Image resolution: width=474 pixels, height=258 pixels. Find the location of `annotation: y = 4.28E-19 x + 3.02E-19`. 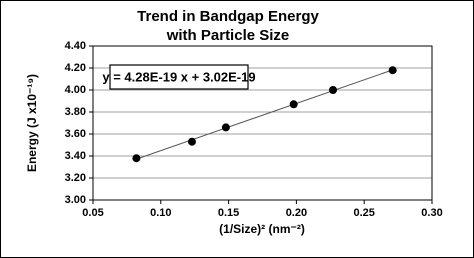

annotation: y = 4.28E-19 x + 3.02E-19 is located at coordinates (178, 76).